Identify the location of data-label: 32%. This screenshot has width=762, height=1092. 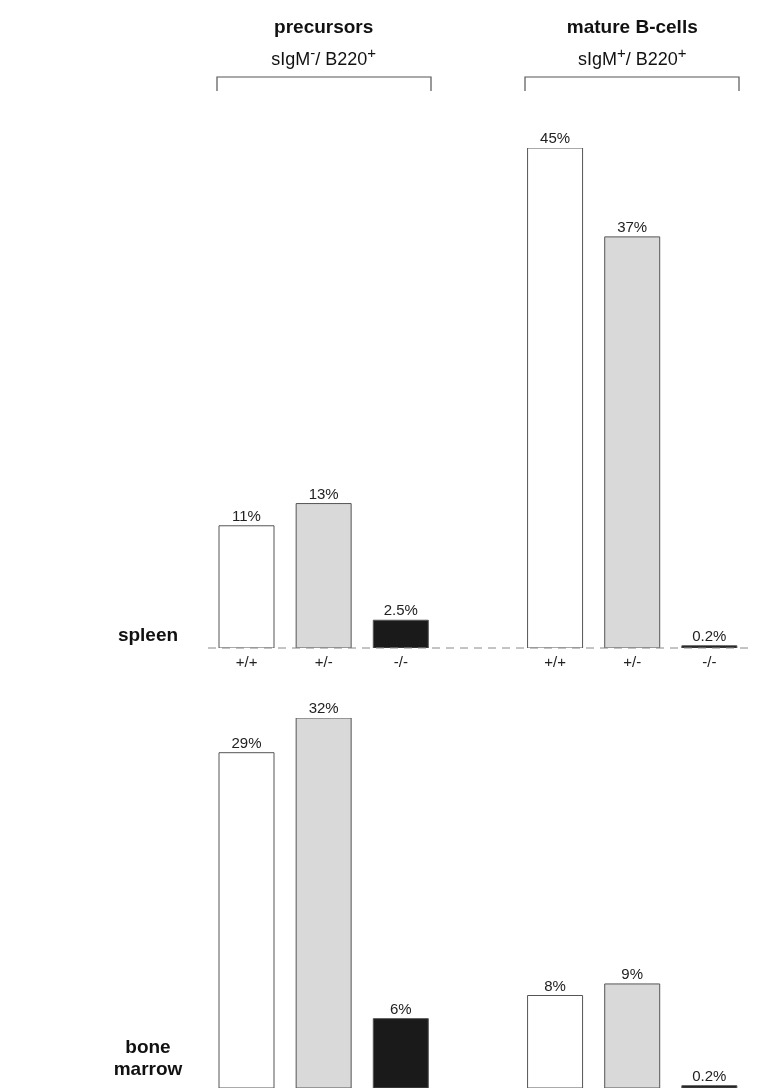
(323, 707).